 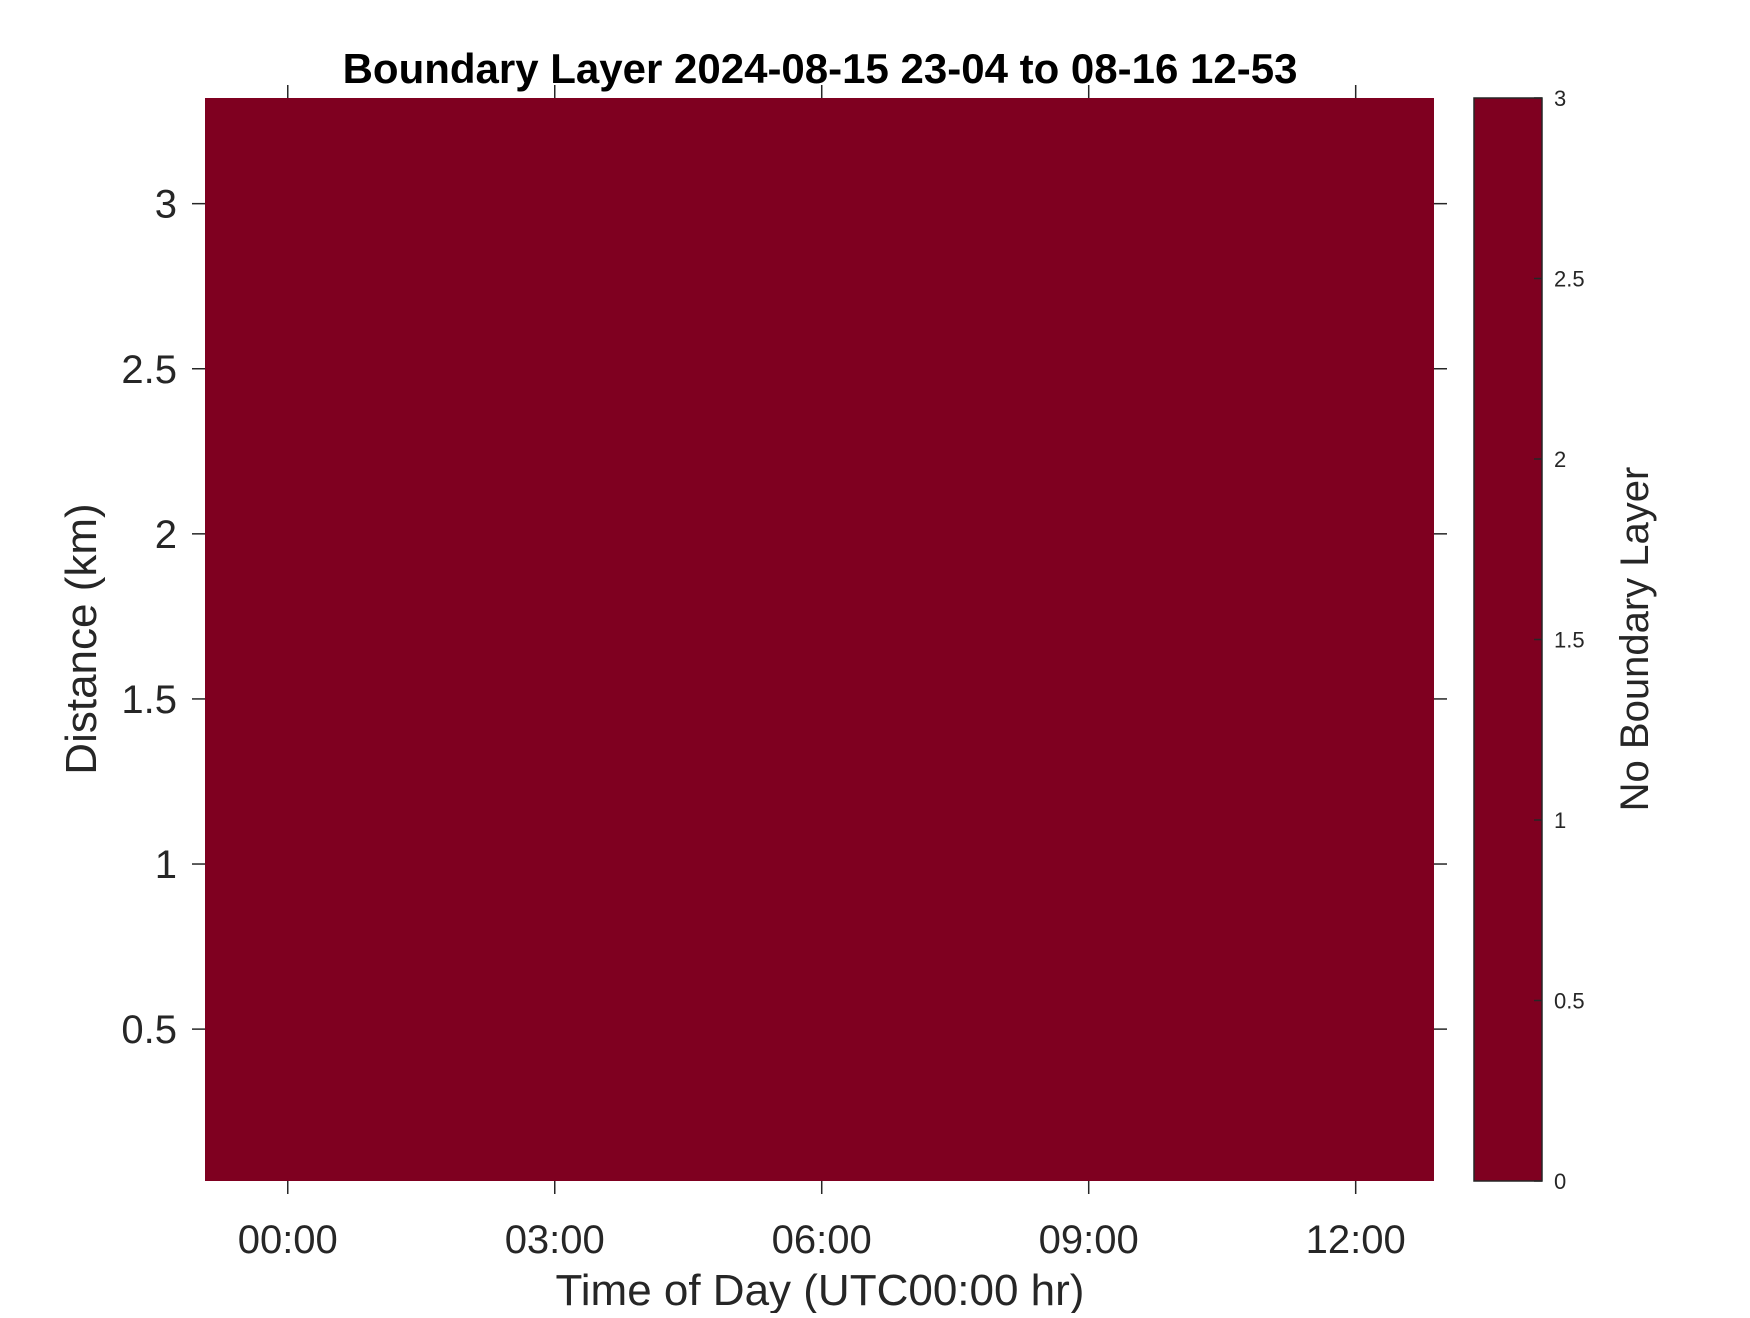 What do you see at coordinates (1560, 459) in the screenshot?
I see `colorbar-tick-label: 2` at bounding box center [1560, 459].